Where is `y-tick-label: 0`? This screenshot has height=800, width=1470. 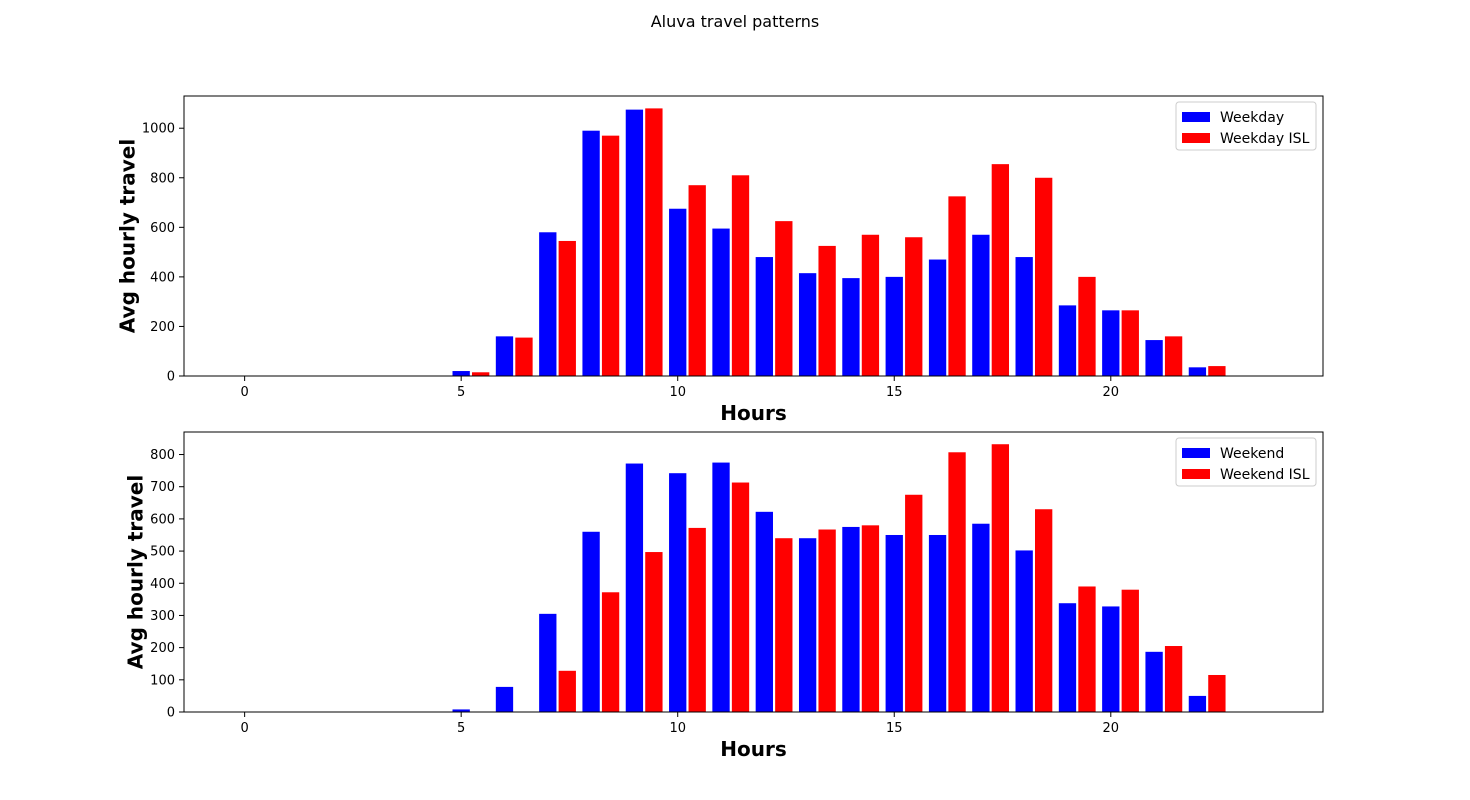
y-tick-label: 0 is located at coordinates (171, 713).